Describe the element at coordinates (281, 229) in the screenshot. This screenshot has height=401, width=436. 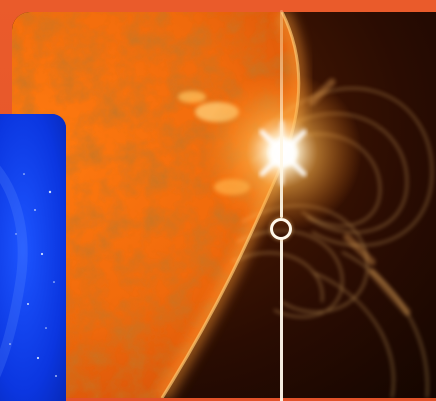
I see `timeline-scrubber-icon` at that location.